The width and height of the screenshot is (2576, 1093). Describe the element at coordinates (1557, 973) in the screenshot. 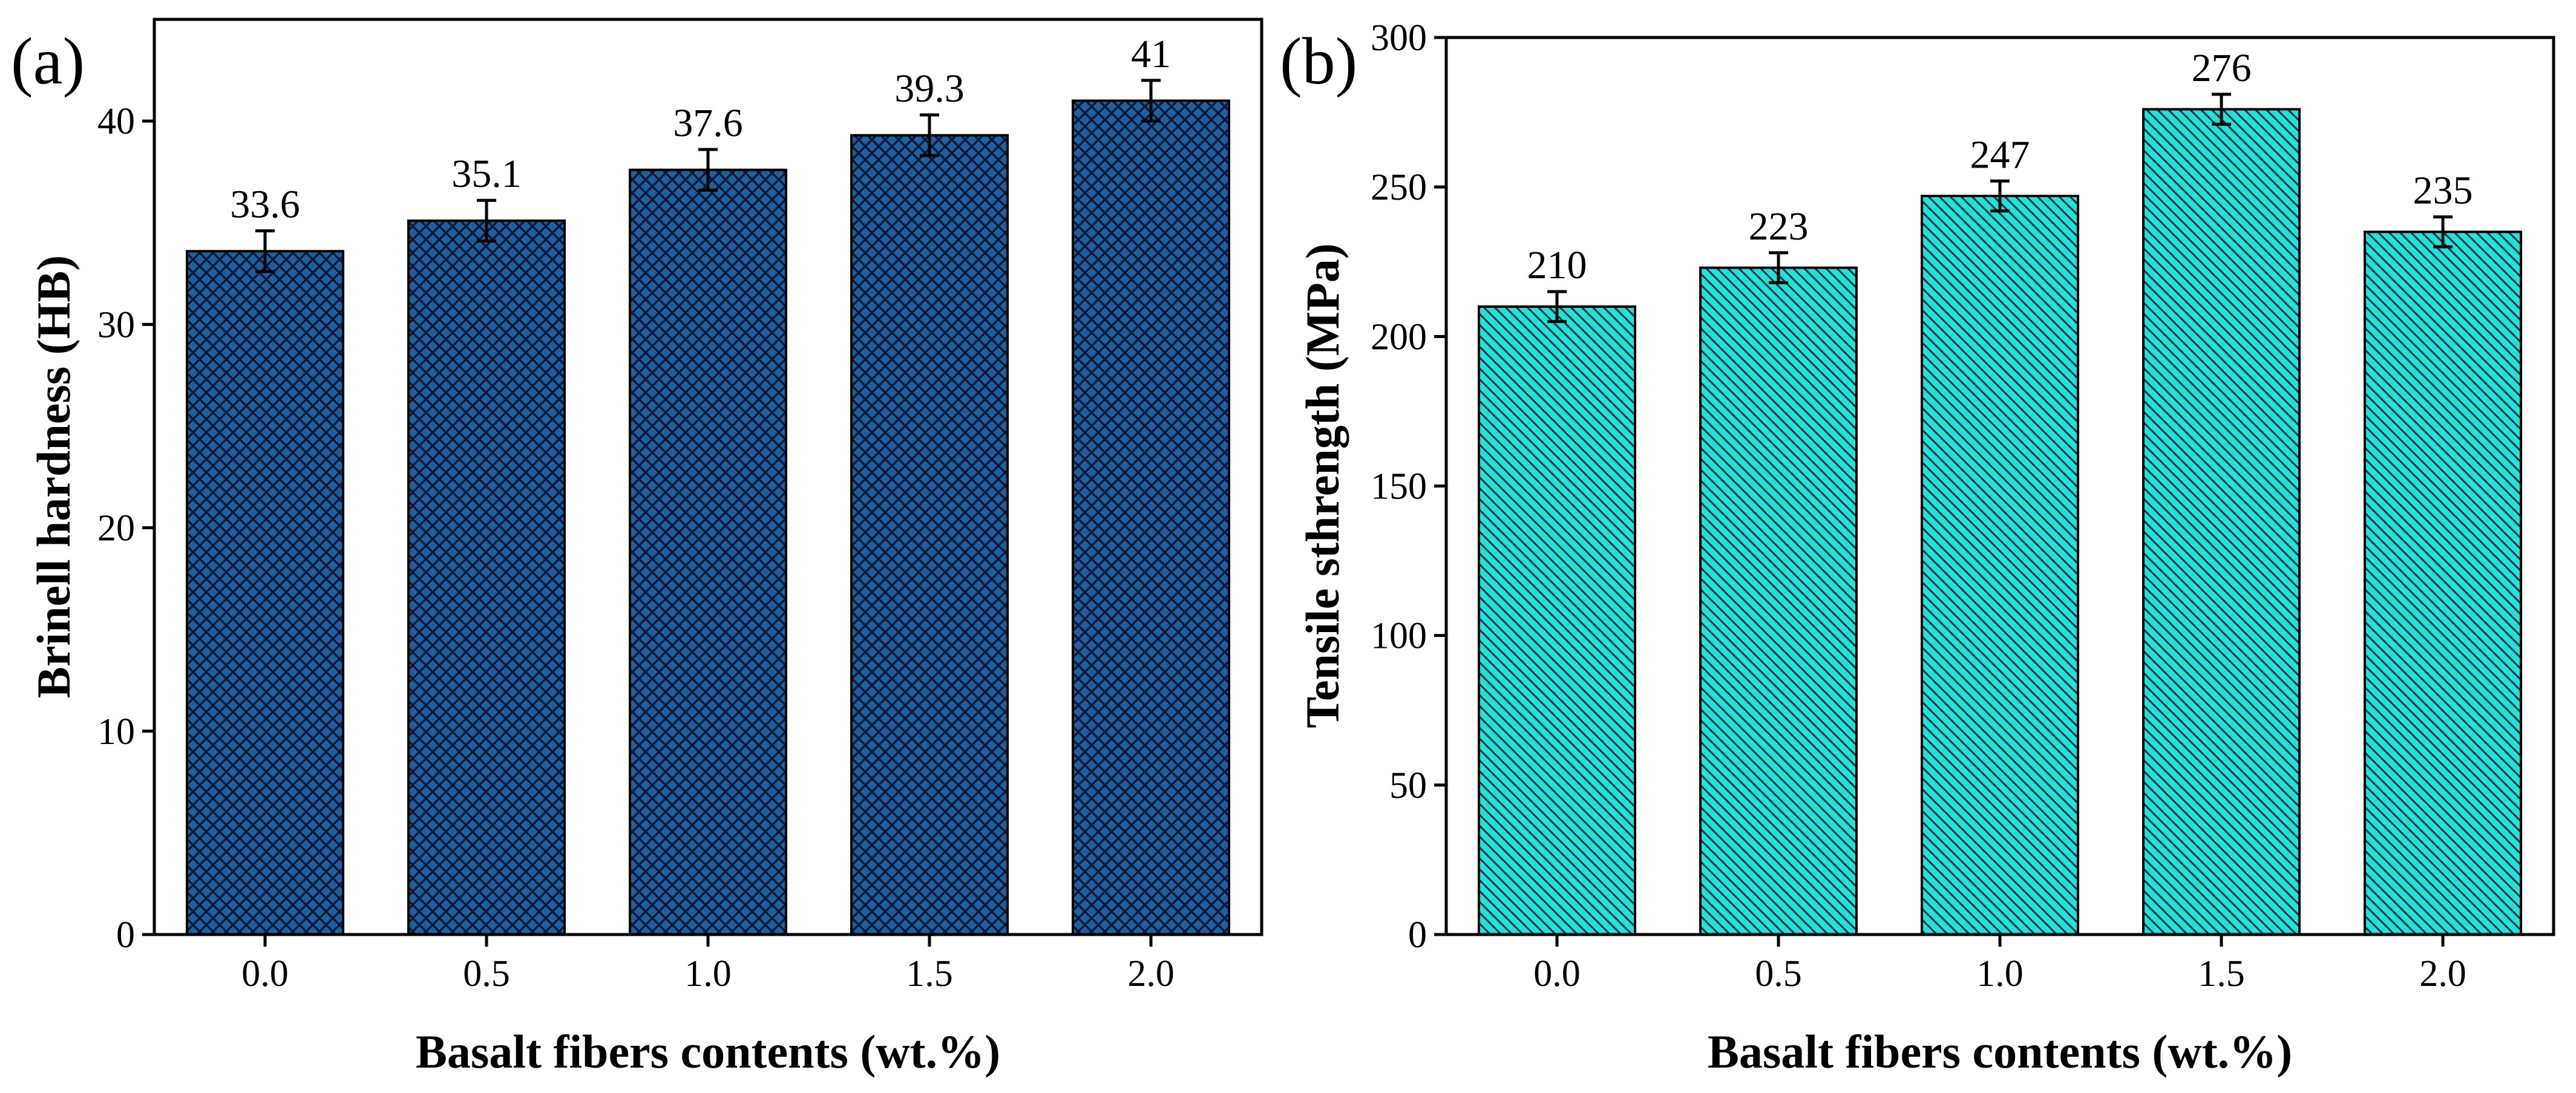

I see `x-tick-label-b-0: 0.0` at that location.